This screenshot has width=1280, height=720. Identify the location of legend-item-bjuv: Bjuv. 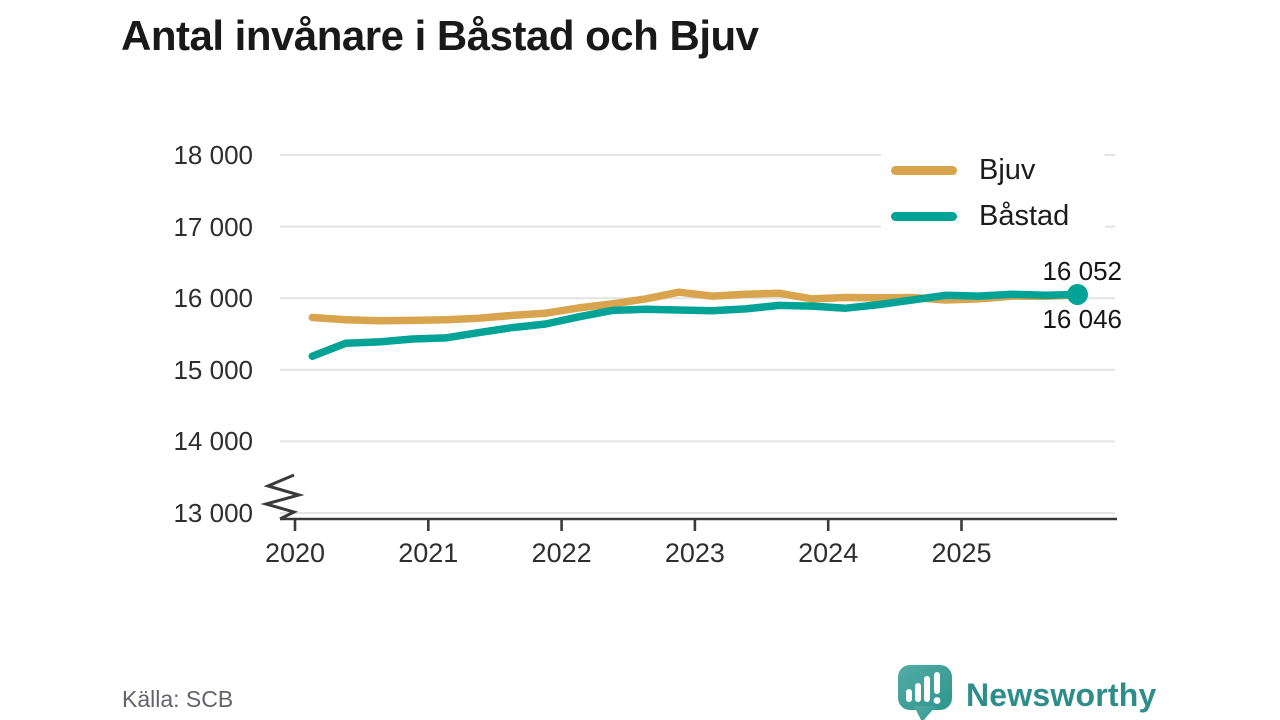
(993, 170).